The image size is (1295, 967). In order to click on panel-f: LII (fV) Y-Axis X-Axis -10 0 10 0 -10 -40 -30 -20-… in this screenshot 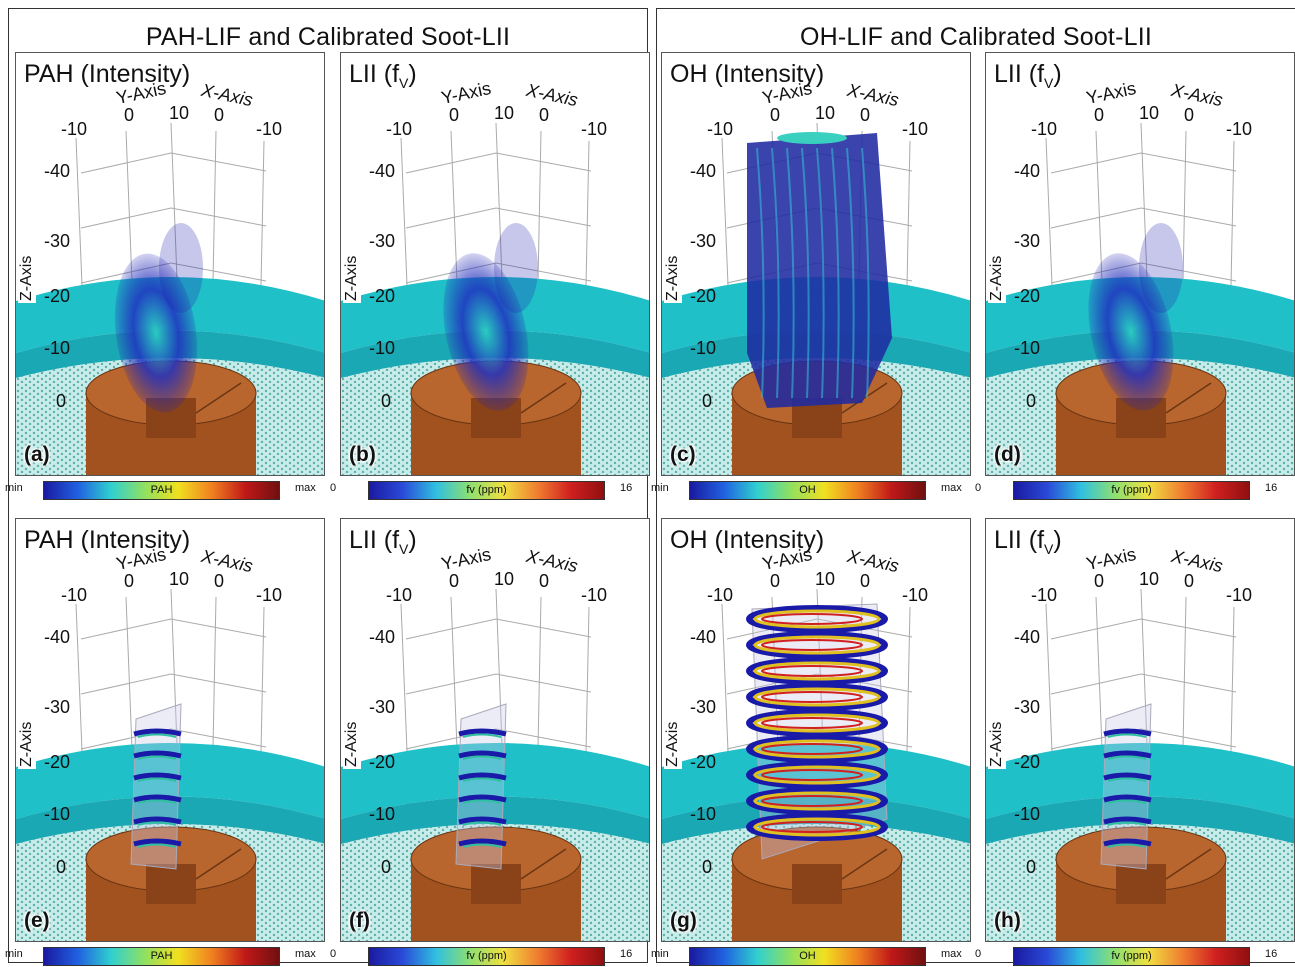, I will do `click(495, 730)`.